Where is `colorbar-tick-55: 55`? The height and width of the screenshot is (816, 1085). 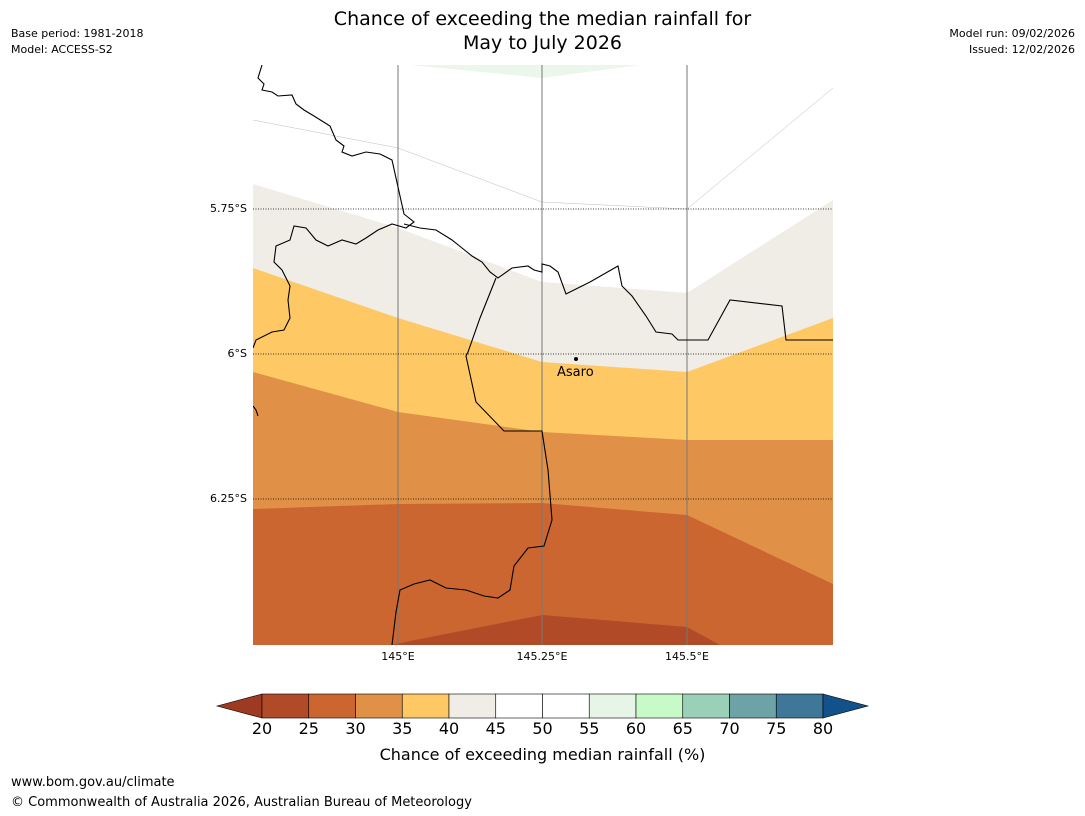
colorbar-tick-55: 55 is located at coordinates (589, 728).